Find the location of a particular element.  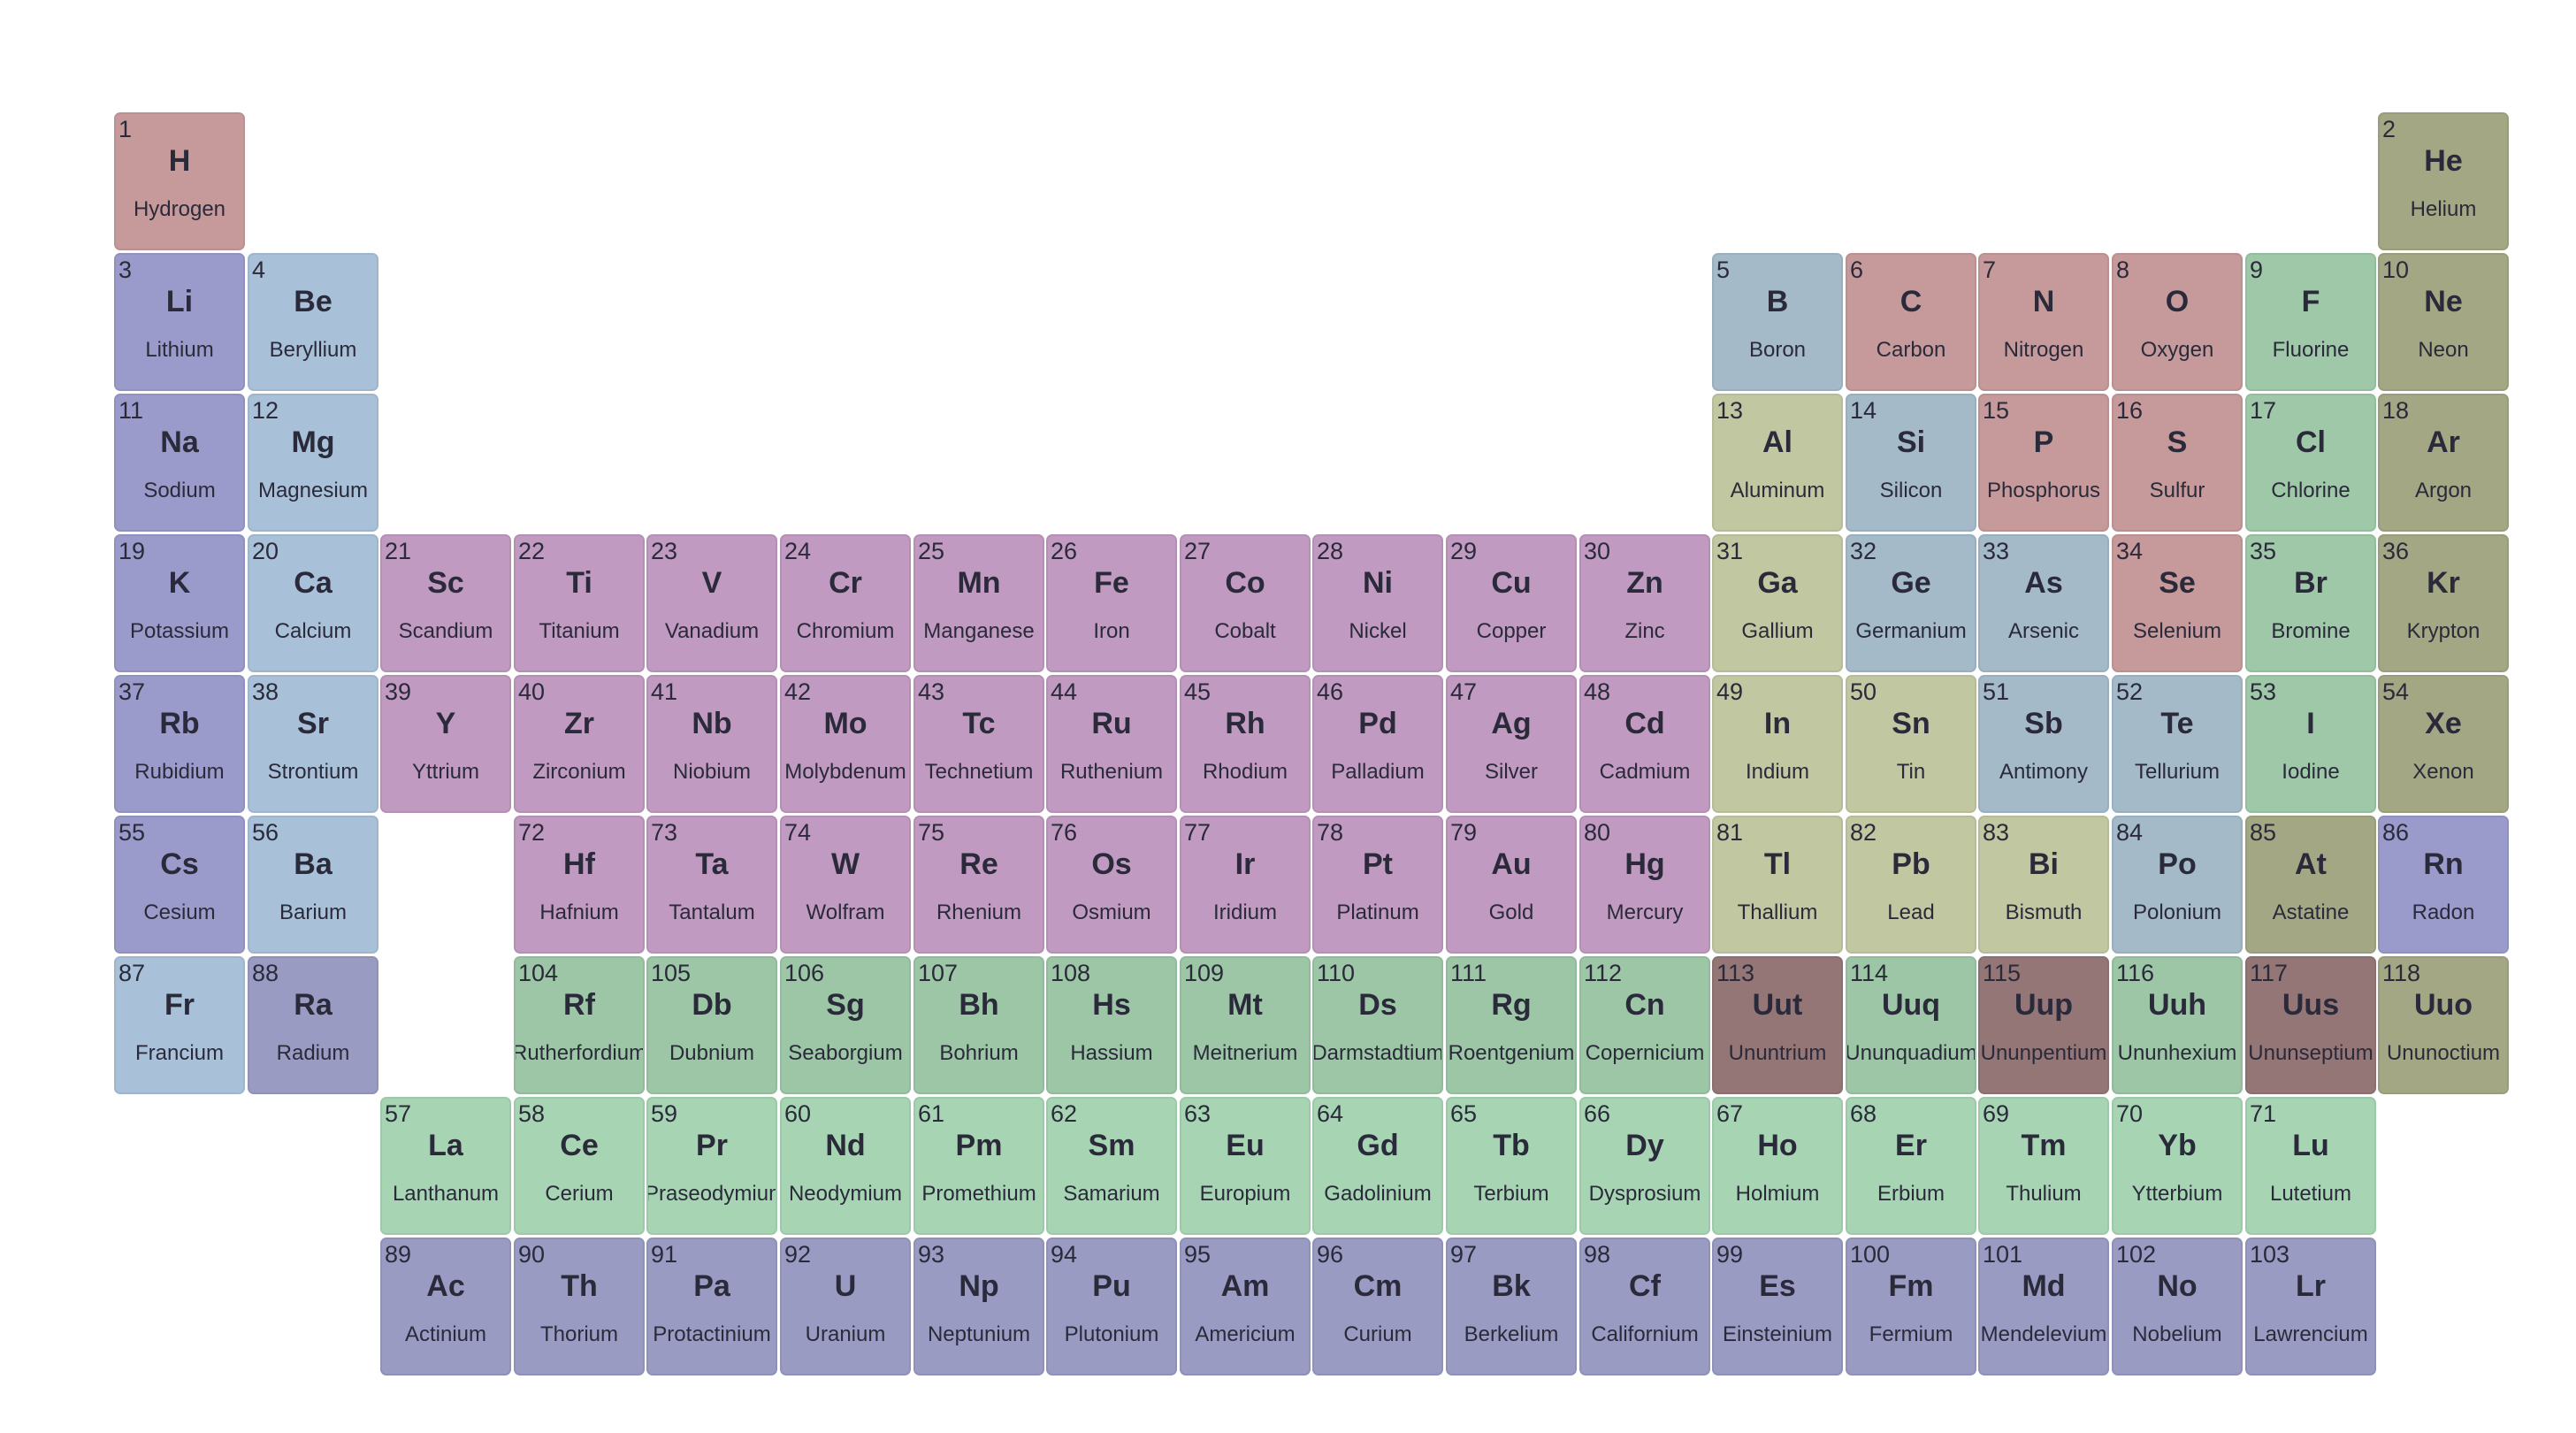

element-tile-ir: 77 Ir Iridium is located at coordinates (1245, 885).